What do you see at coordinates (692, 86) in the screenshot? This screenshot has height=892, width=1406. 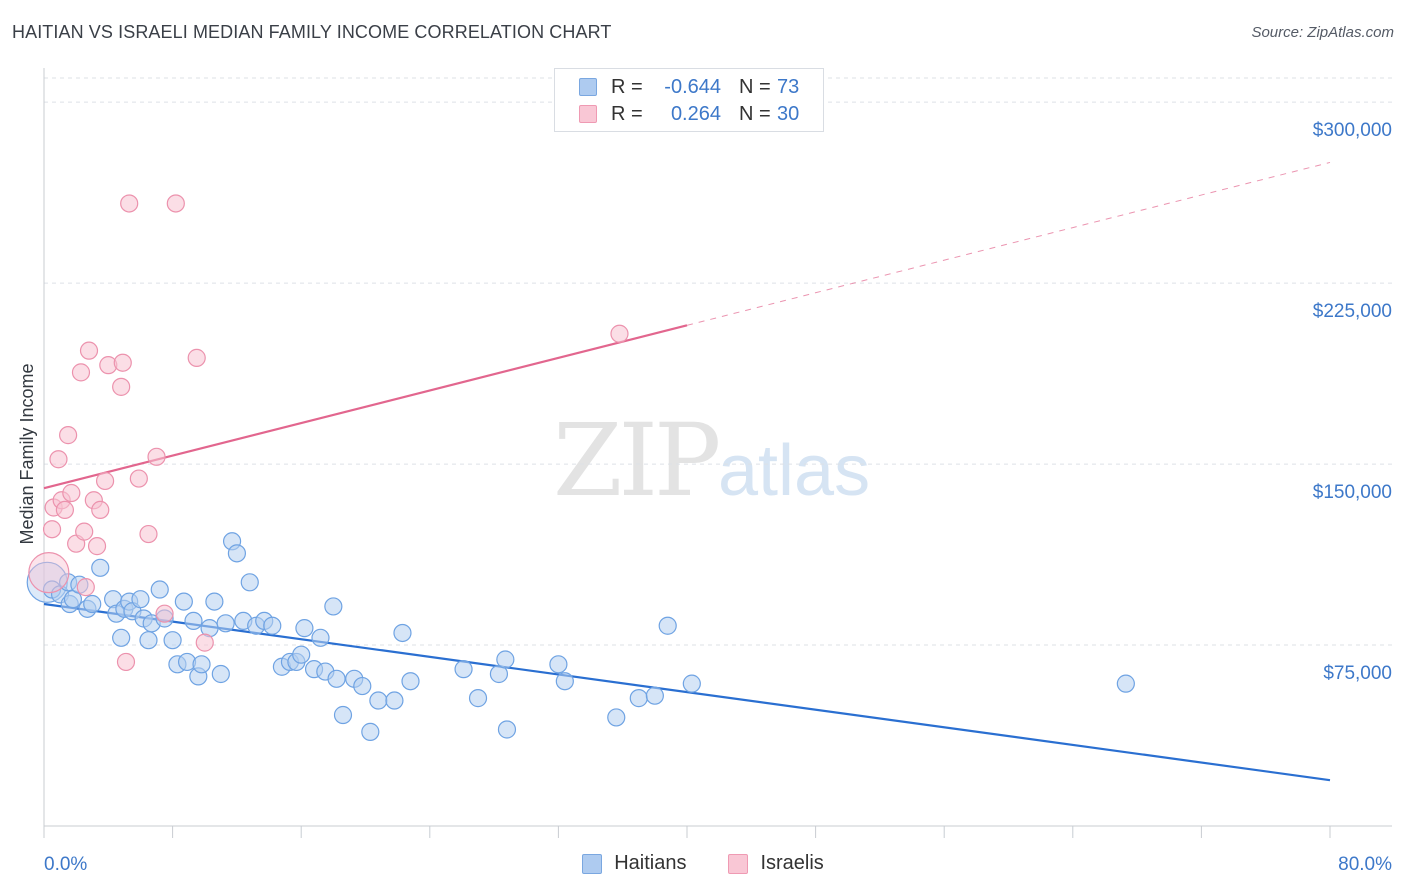 I see `legend-r-value: -0.644` at bounding box center [692, 86].